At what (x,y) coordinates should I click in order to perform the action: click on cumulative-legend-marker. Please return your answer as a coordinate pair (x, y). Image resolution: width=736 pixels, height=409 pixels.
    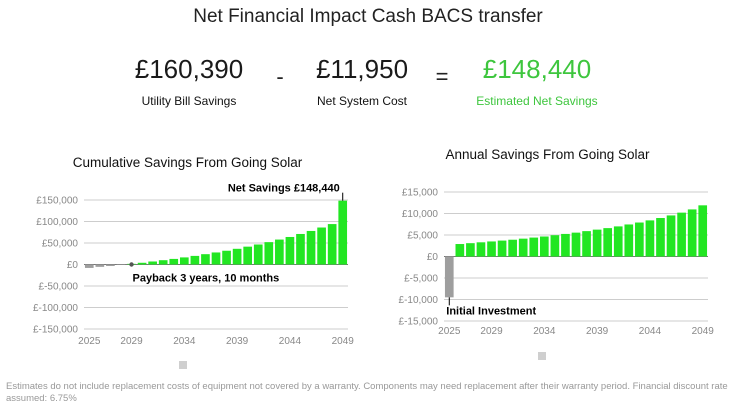
    Looking at the image, I should click on (183, 365).